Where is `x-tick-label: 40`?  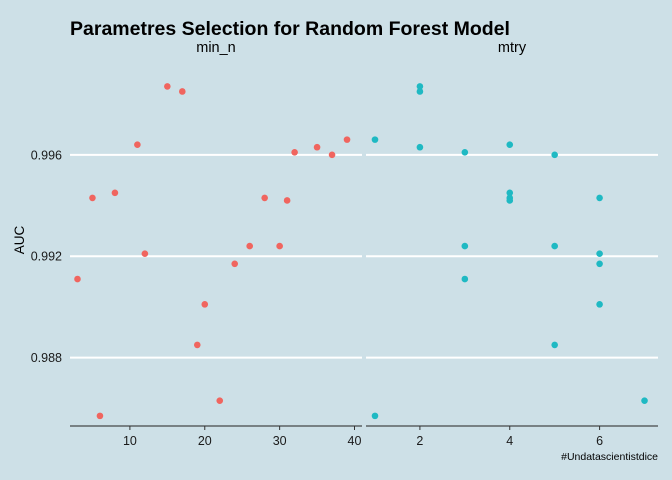 x-tick-label: 40 is located at coordinates (355, 441).